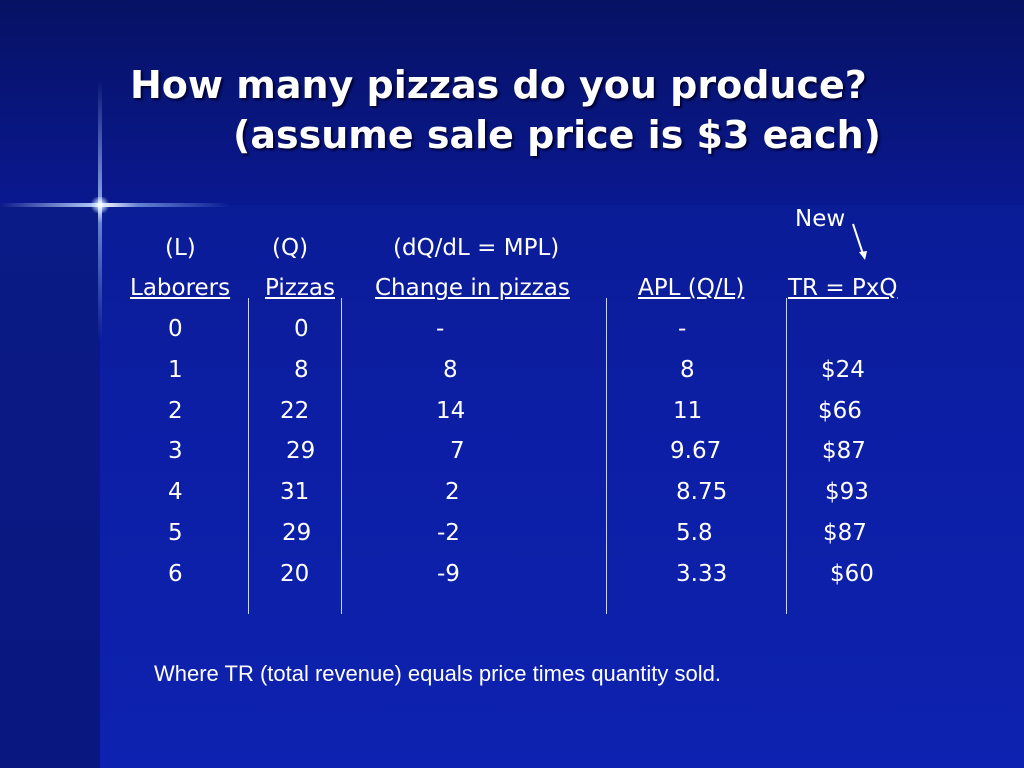 The width and height of the screenshot is (1024, 768). What do you see at coordinates (175, 492) in the screenshot?
I see `table-cell: 4` at bounding box center [175, 492].